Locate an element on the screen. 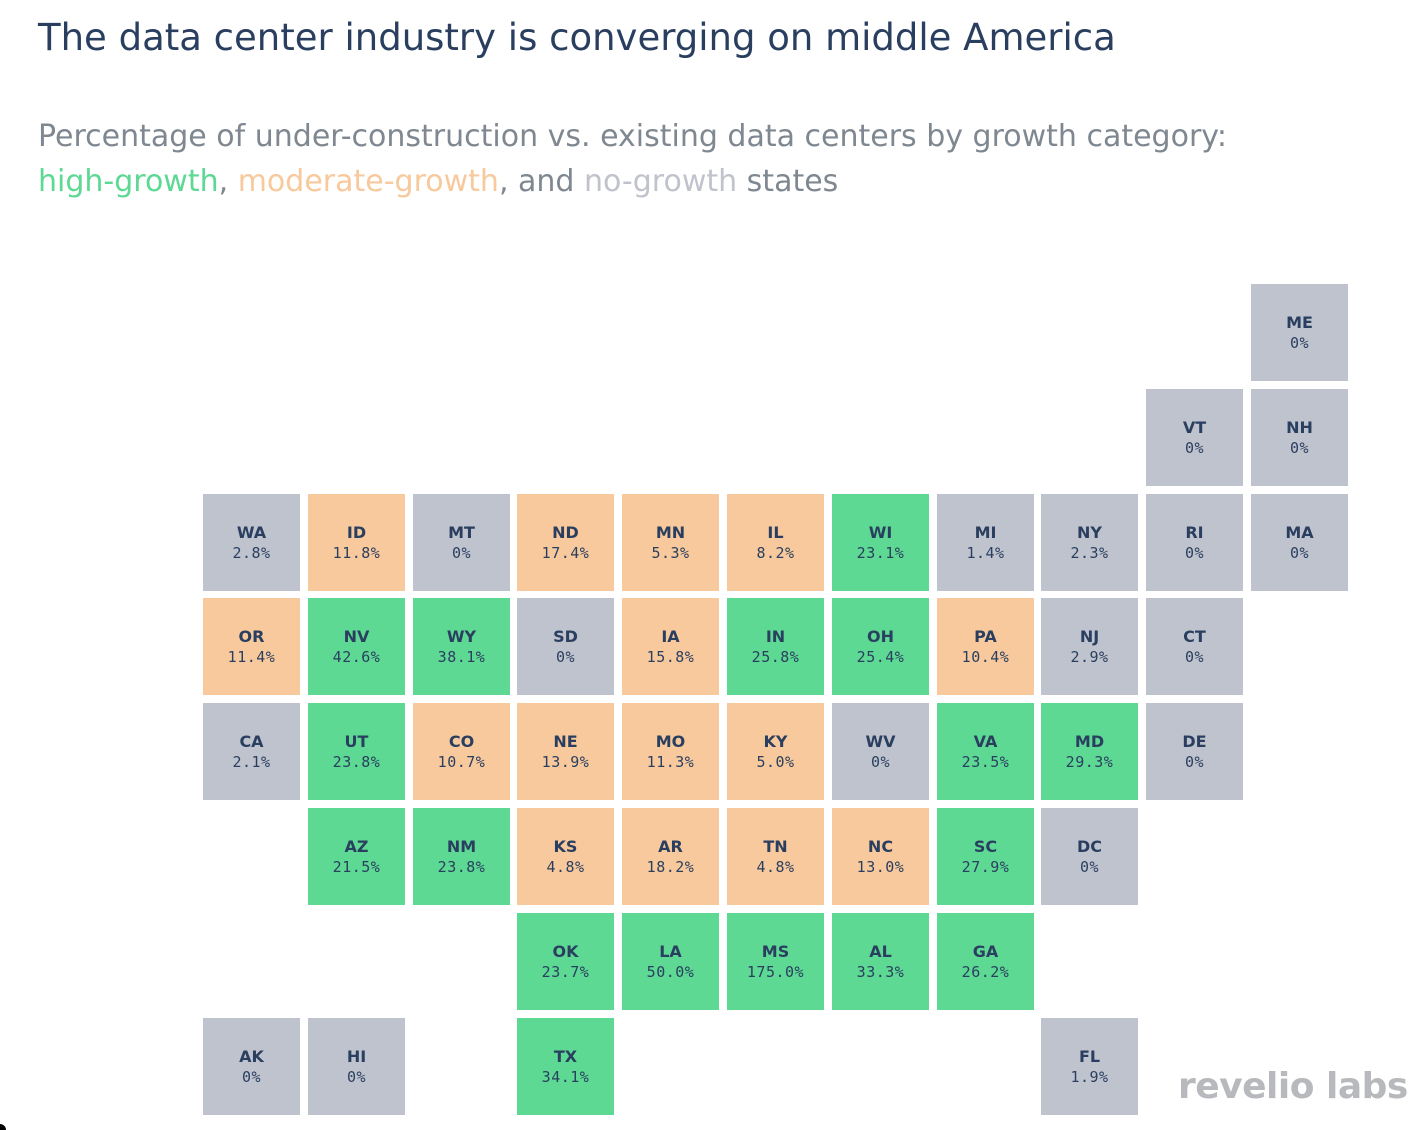 Image resolution: width=1422 pixels, height=1130 pixels. state-tile-ks: KS 4.8% is located at coordinates (565, 856).